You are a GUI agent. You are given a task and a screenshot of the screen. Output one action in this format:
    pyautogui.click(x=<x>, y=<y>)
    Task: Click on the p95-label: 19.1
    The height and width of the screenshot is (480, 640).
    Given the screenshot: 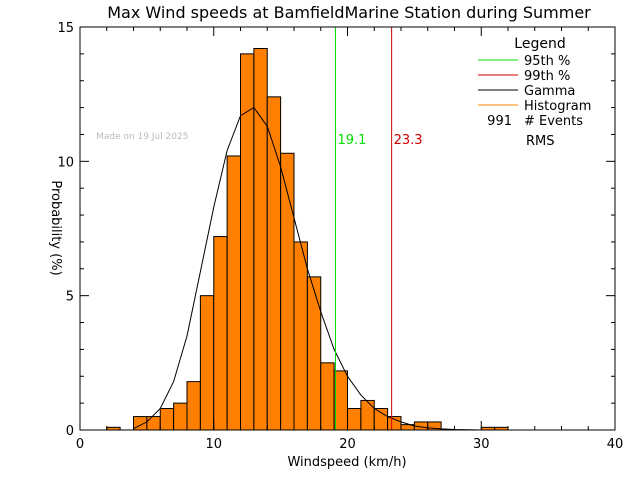 What is the action you would take?
    pyautogui.click(x=351, y=140)
    